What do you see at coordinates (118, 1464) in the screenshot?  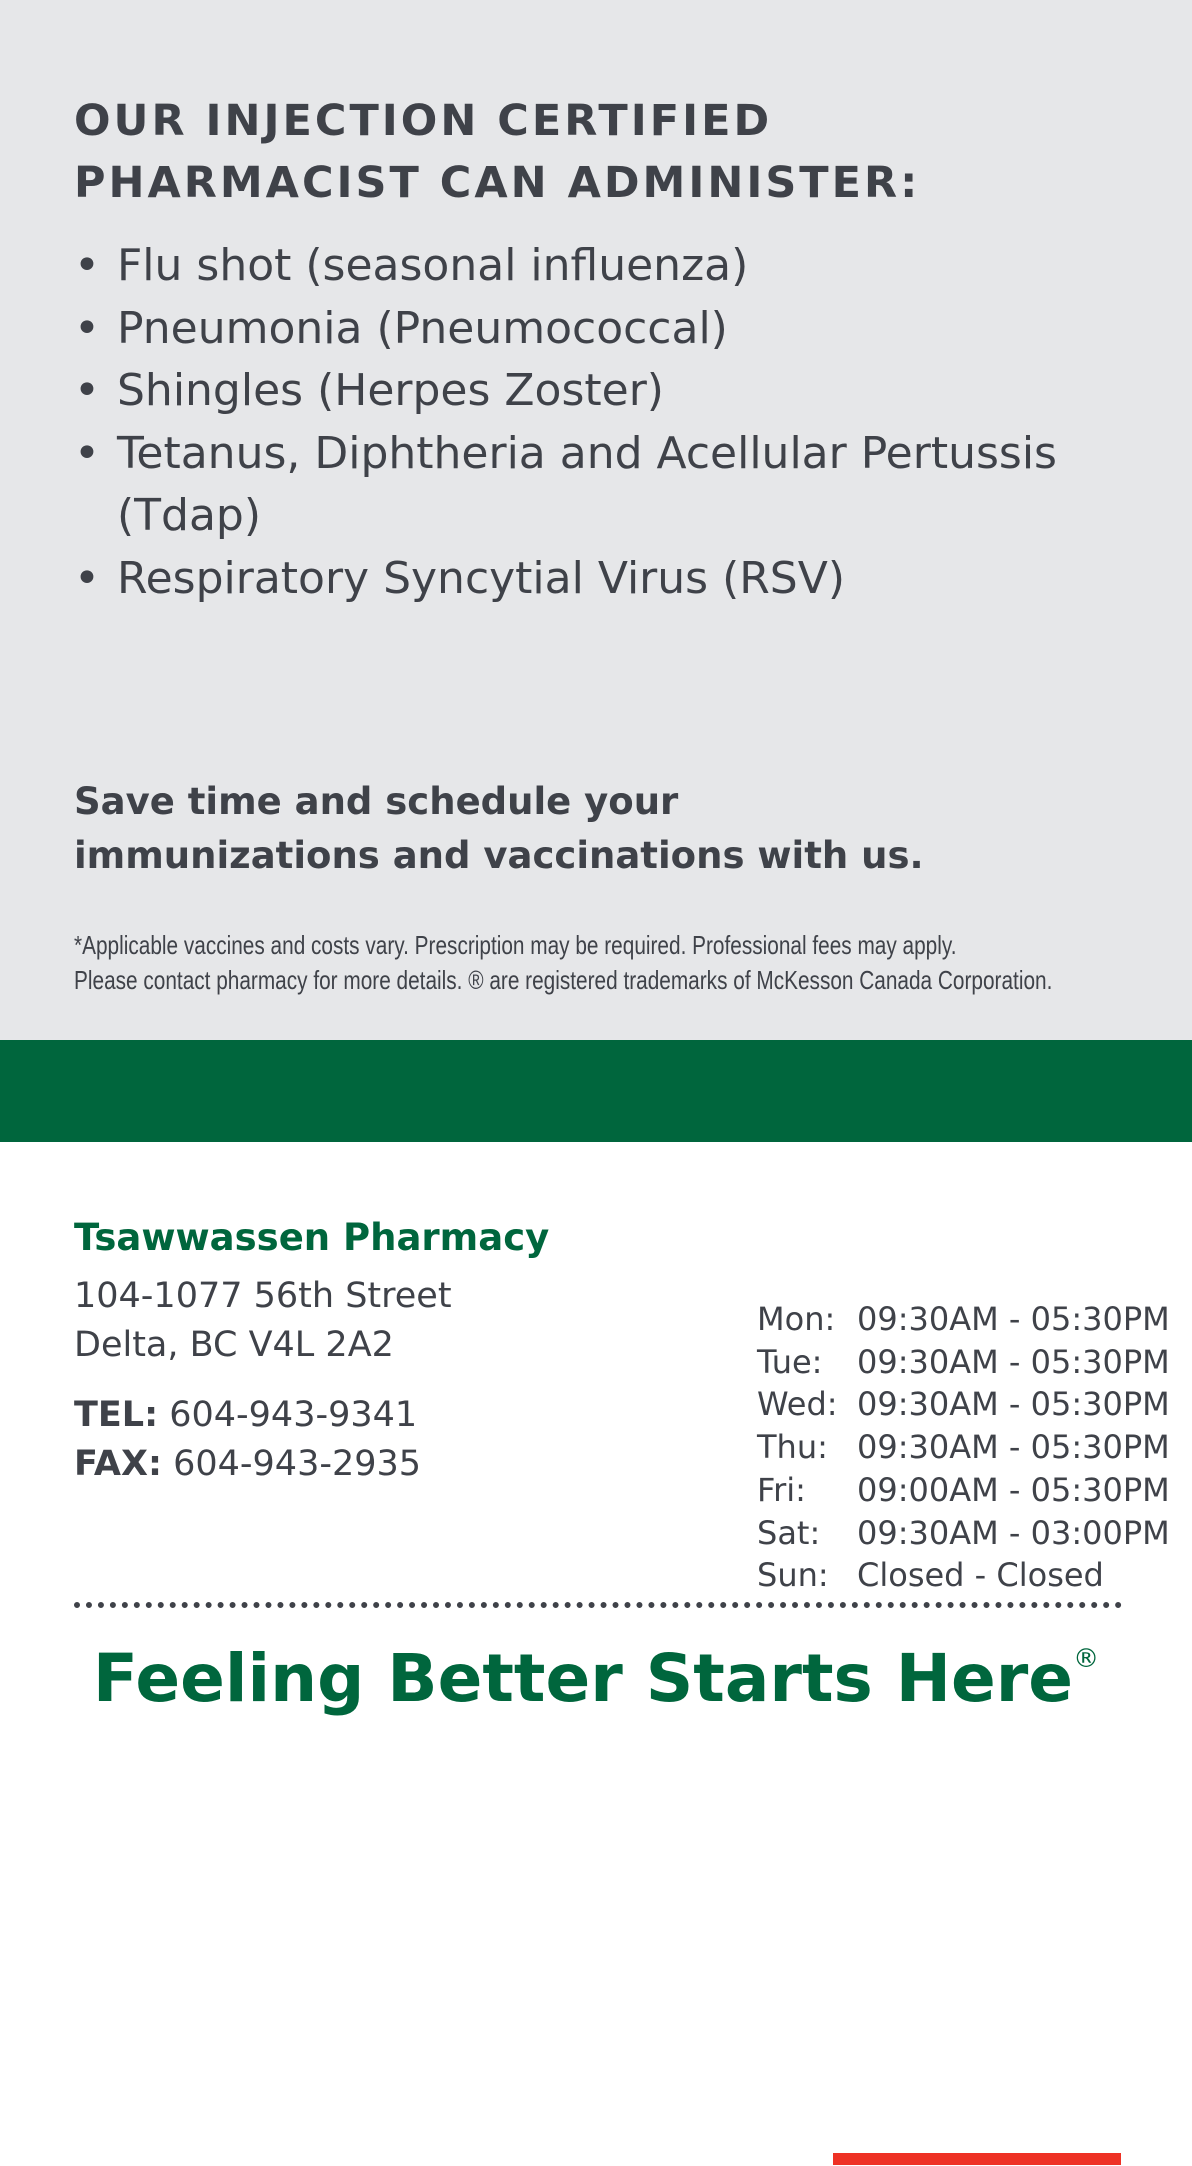 I see `fax-label: FAX:` at bounding box center [118, 1464].